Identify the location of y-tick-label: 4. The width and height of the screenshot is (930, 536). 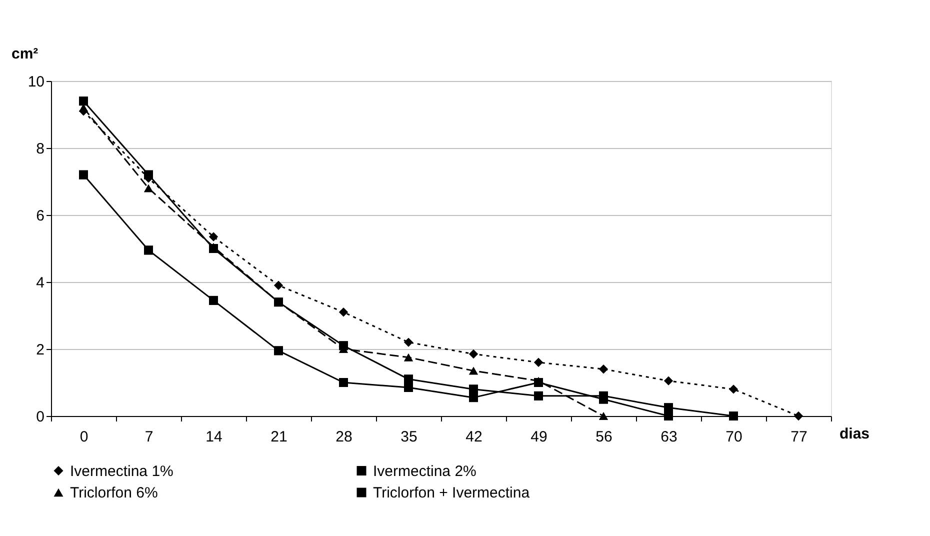
(40, 283).